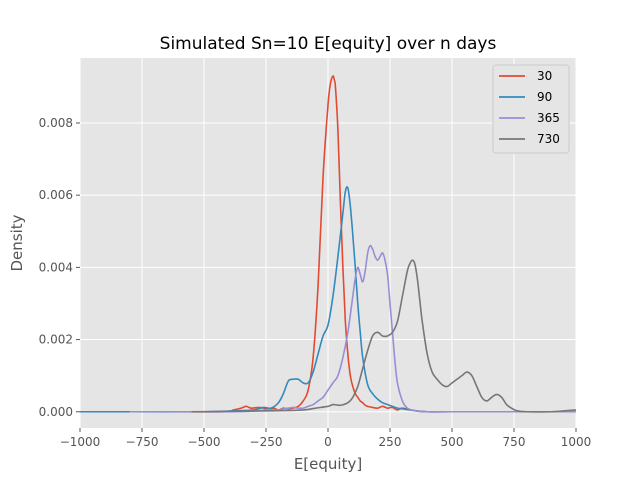 Image resolution: width=640 pixels, height=480 pixels. Describe the element at coordinates (328, 464) in the screenshot. I see `x-axis-title: E[equity]` at that location.